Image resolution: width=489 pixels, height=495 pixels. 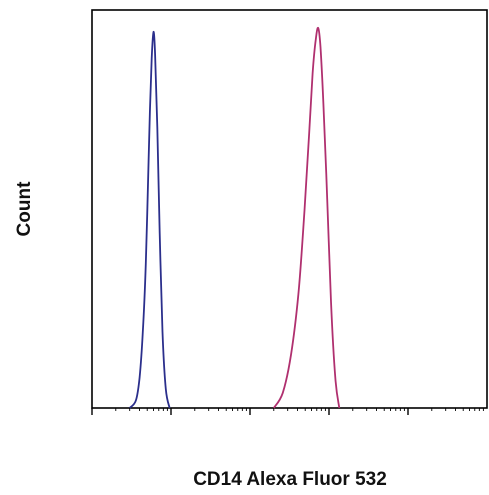 What do you see at coordinates (24, 209) in the screenshot?
I see `y-axis-label: Count` at bounding box center [24, 209].